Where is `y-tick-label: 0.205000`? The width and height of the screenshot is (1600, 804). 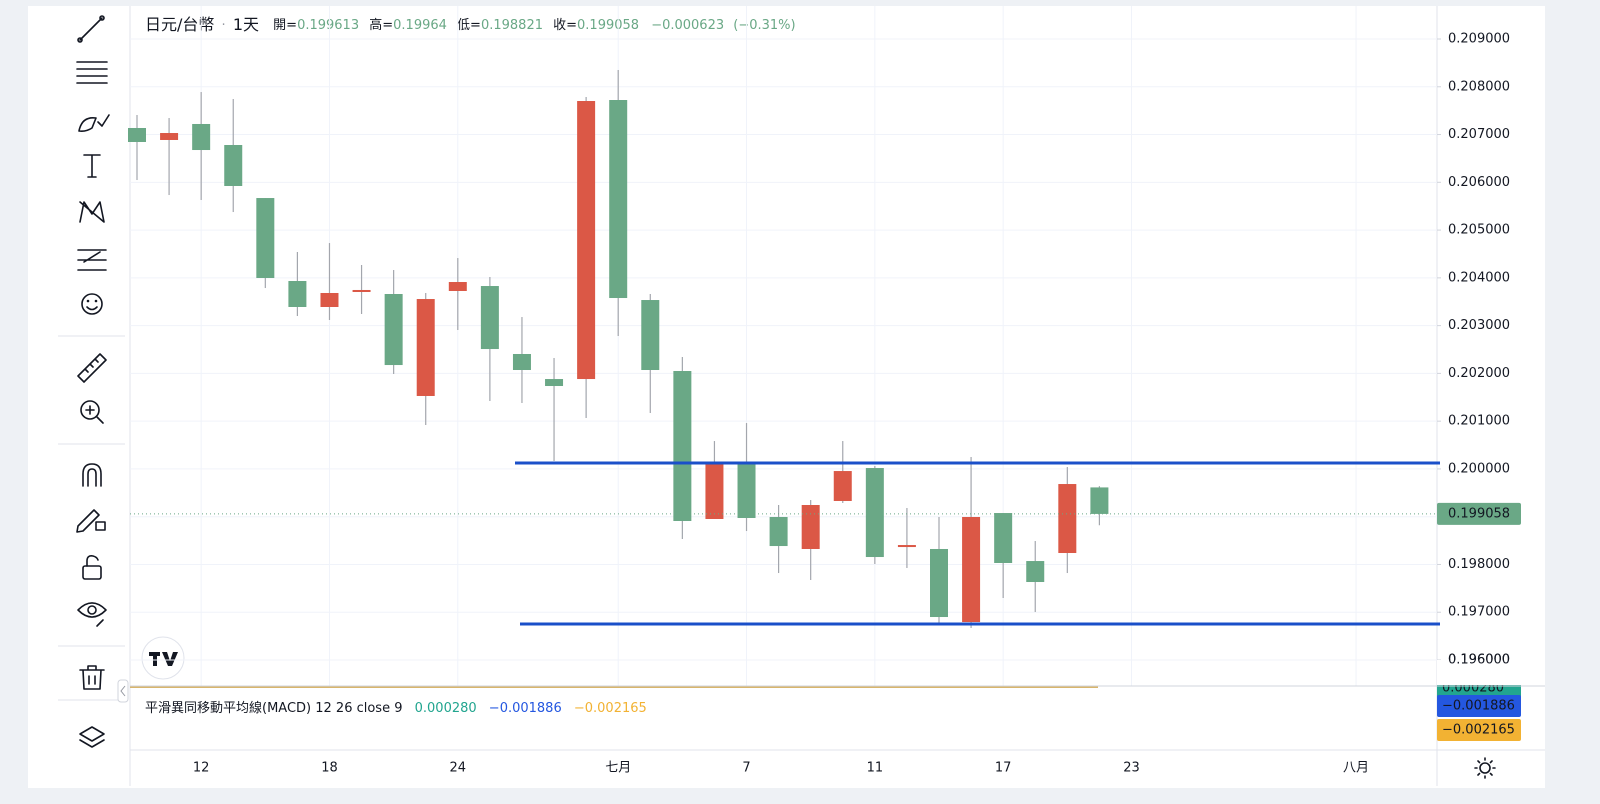
y-tick-label: 0.205000 is located at coordinates (1479, 230).